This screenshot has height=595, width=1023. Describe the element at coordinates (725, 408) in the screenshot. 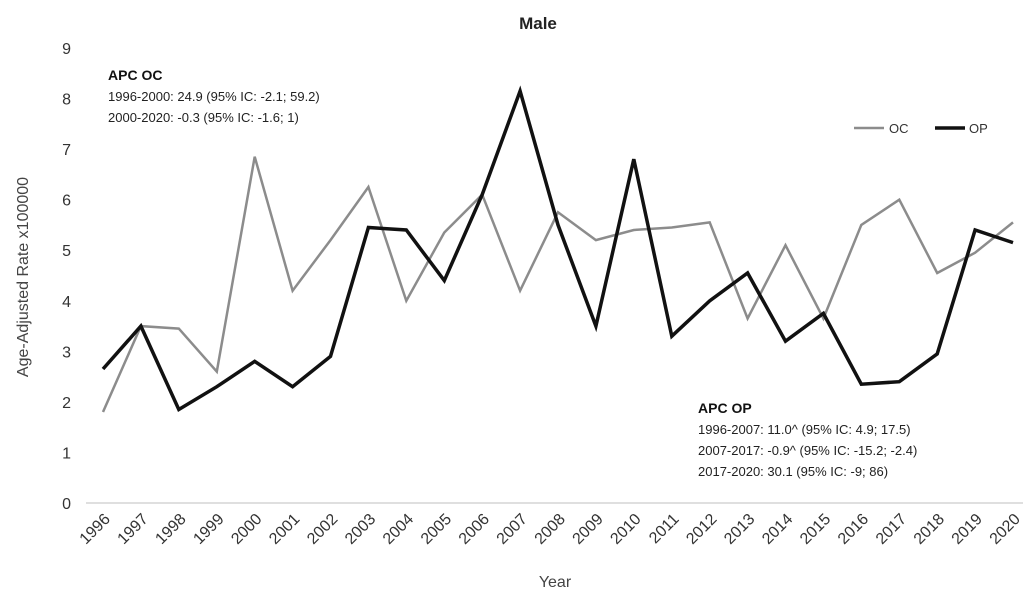

I see `annotation-apc-op-heading: APC OP` at that location.